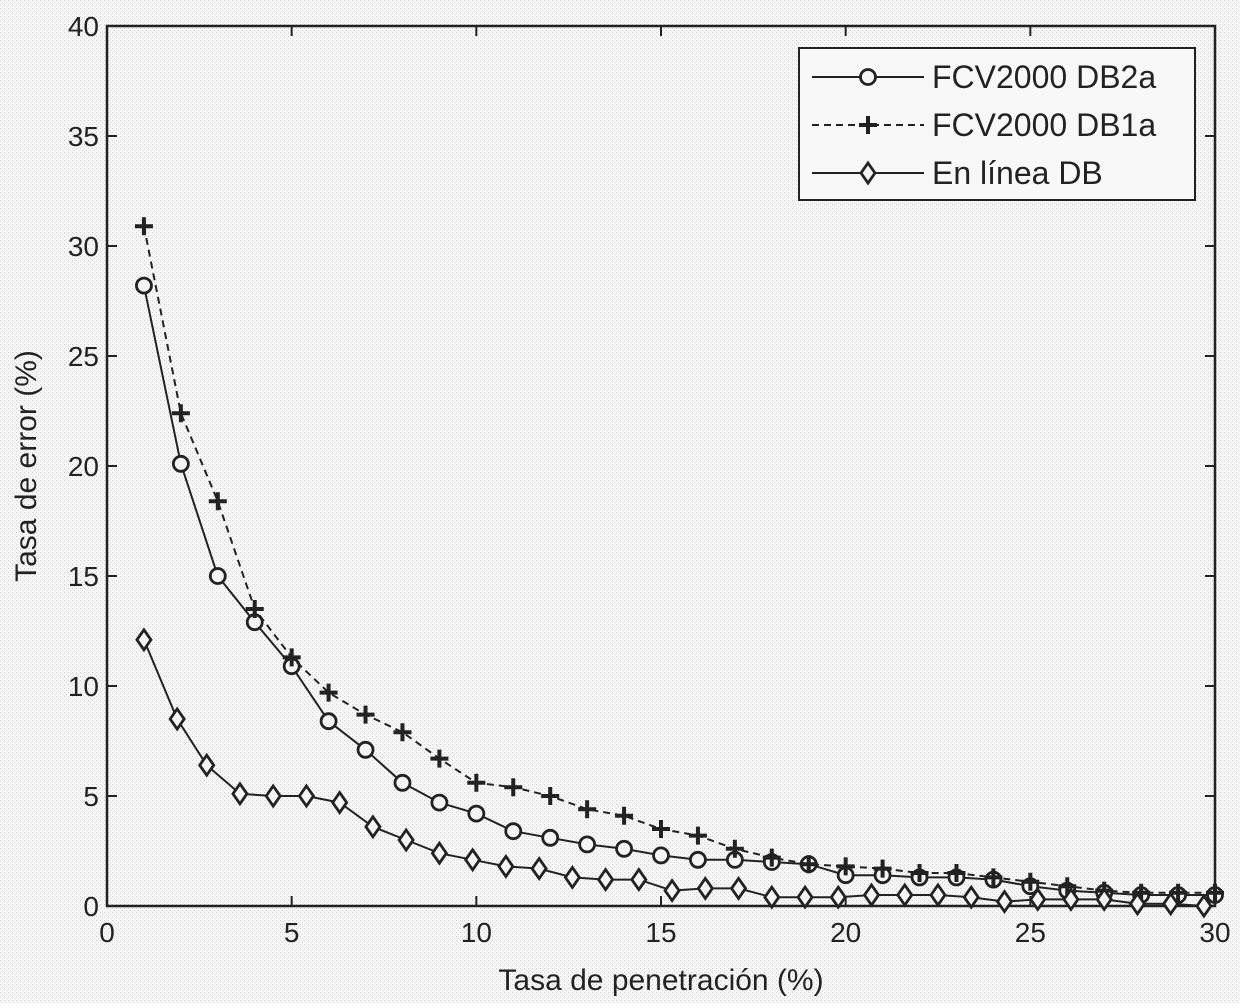 The height and width of the screenshot is (1008, 1240). I want to click on y-tick-label: 0, so click(91, 906).